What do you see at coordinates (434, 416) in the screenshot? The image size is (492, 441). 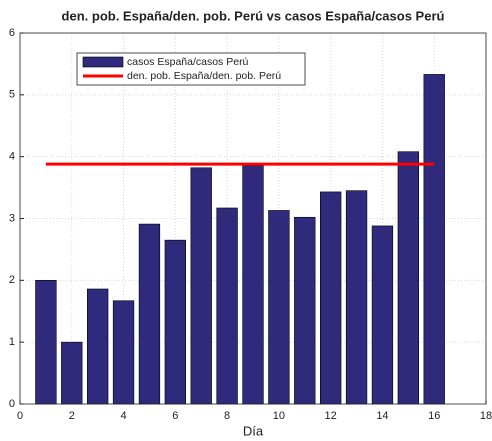 I see `x-tick-label: 16` at bounding box center [434, 416].